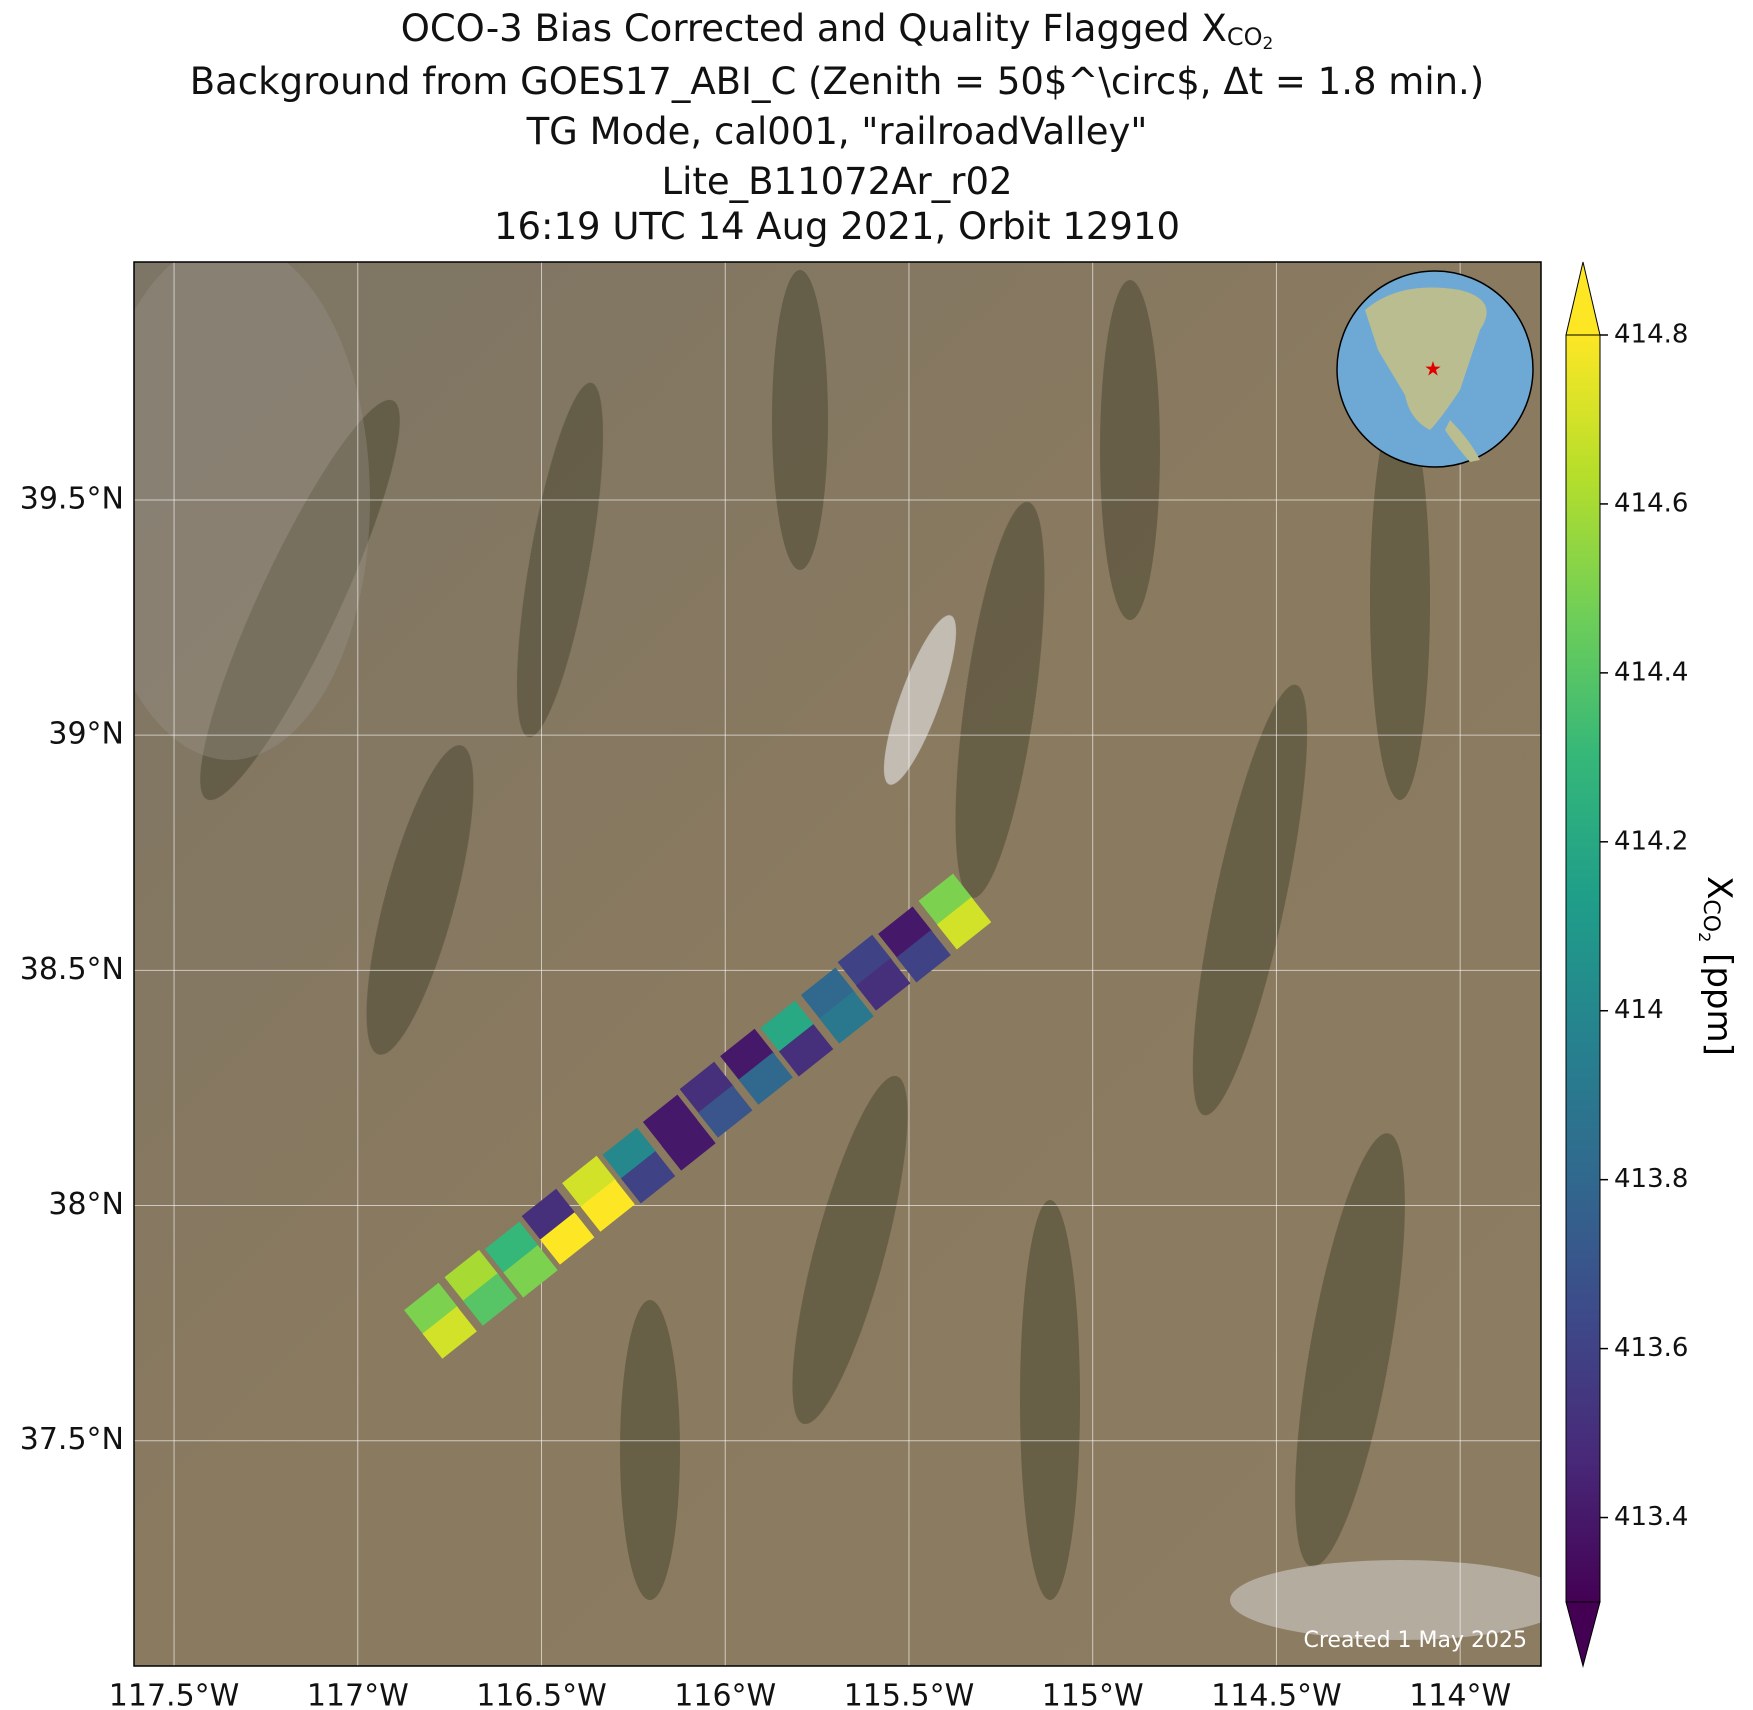  I want to click on colorbar-tick-label: 414.6, so click(1651, 503).